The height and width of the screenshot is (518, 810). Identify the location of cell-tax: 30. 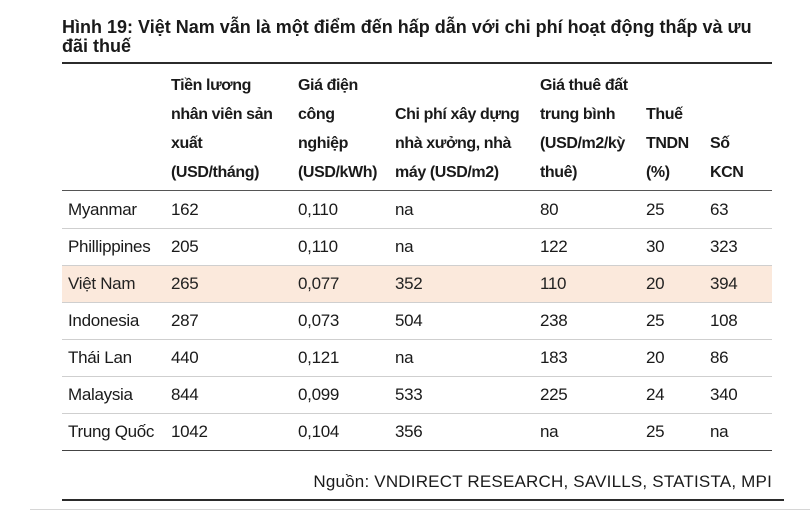
(655, 246).